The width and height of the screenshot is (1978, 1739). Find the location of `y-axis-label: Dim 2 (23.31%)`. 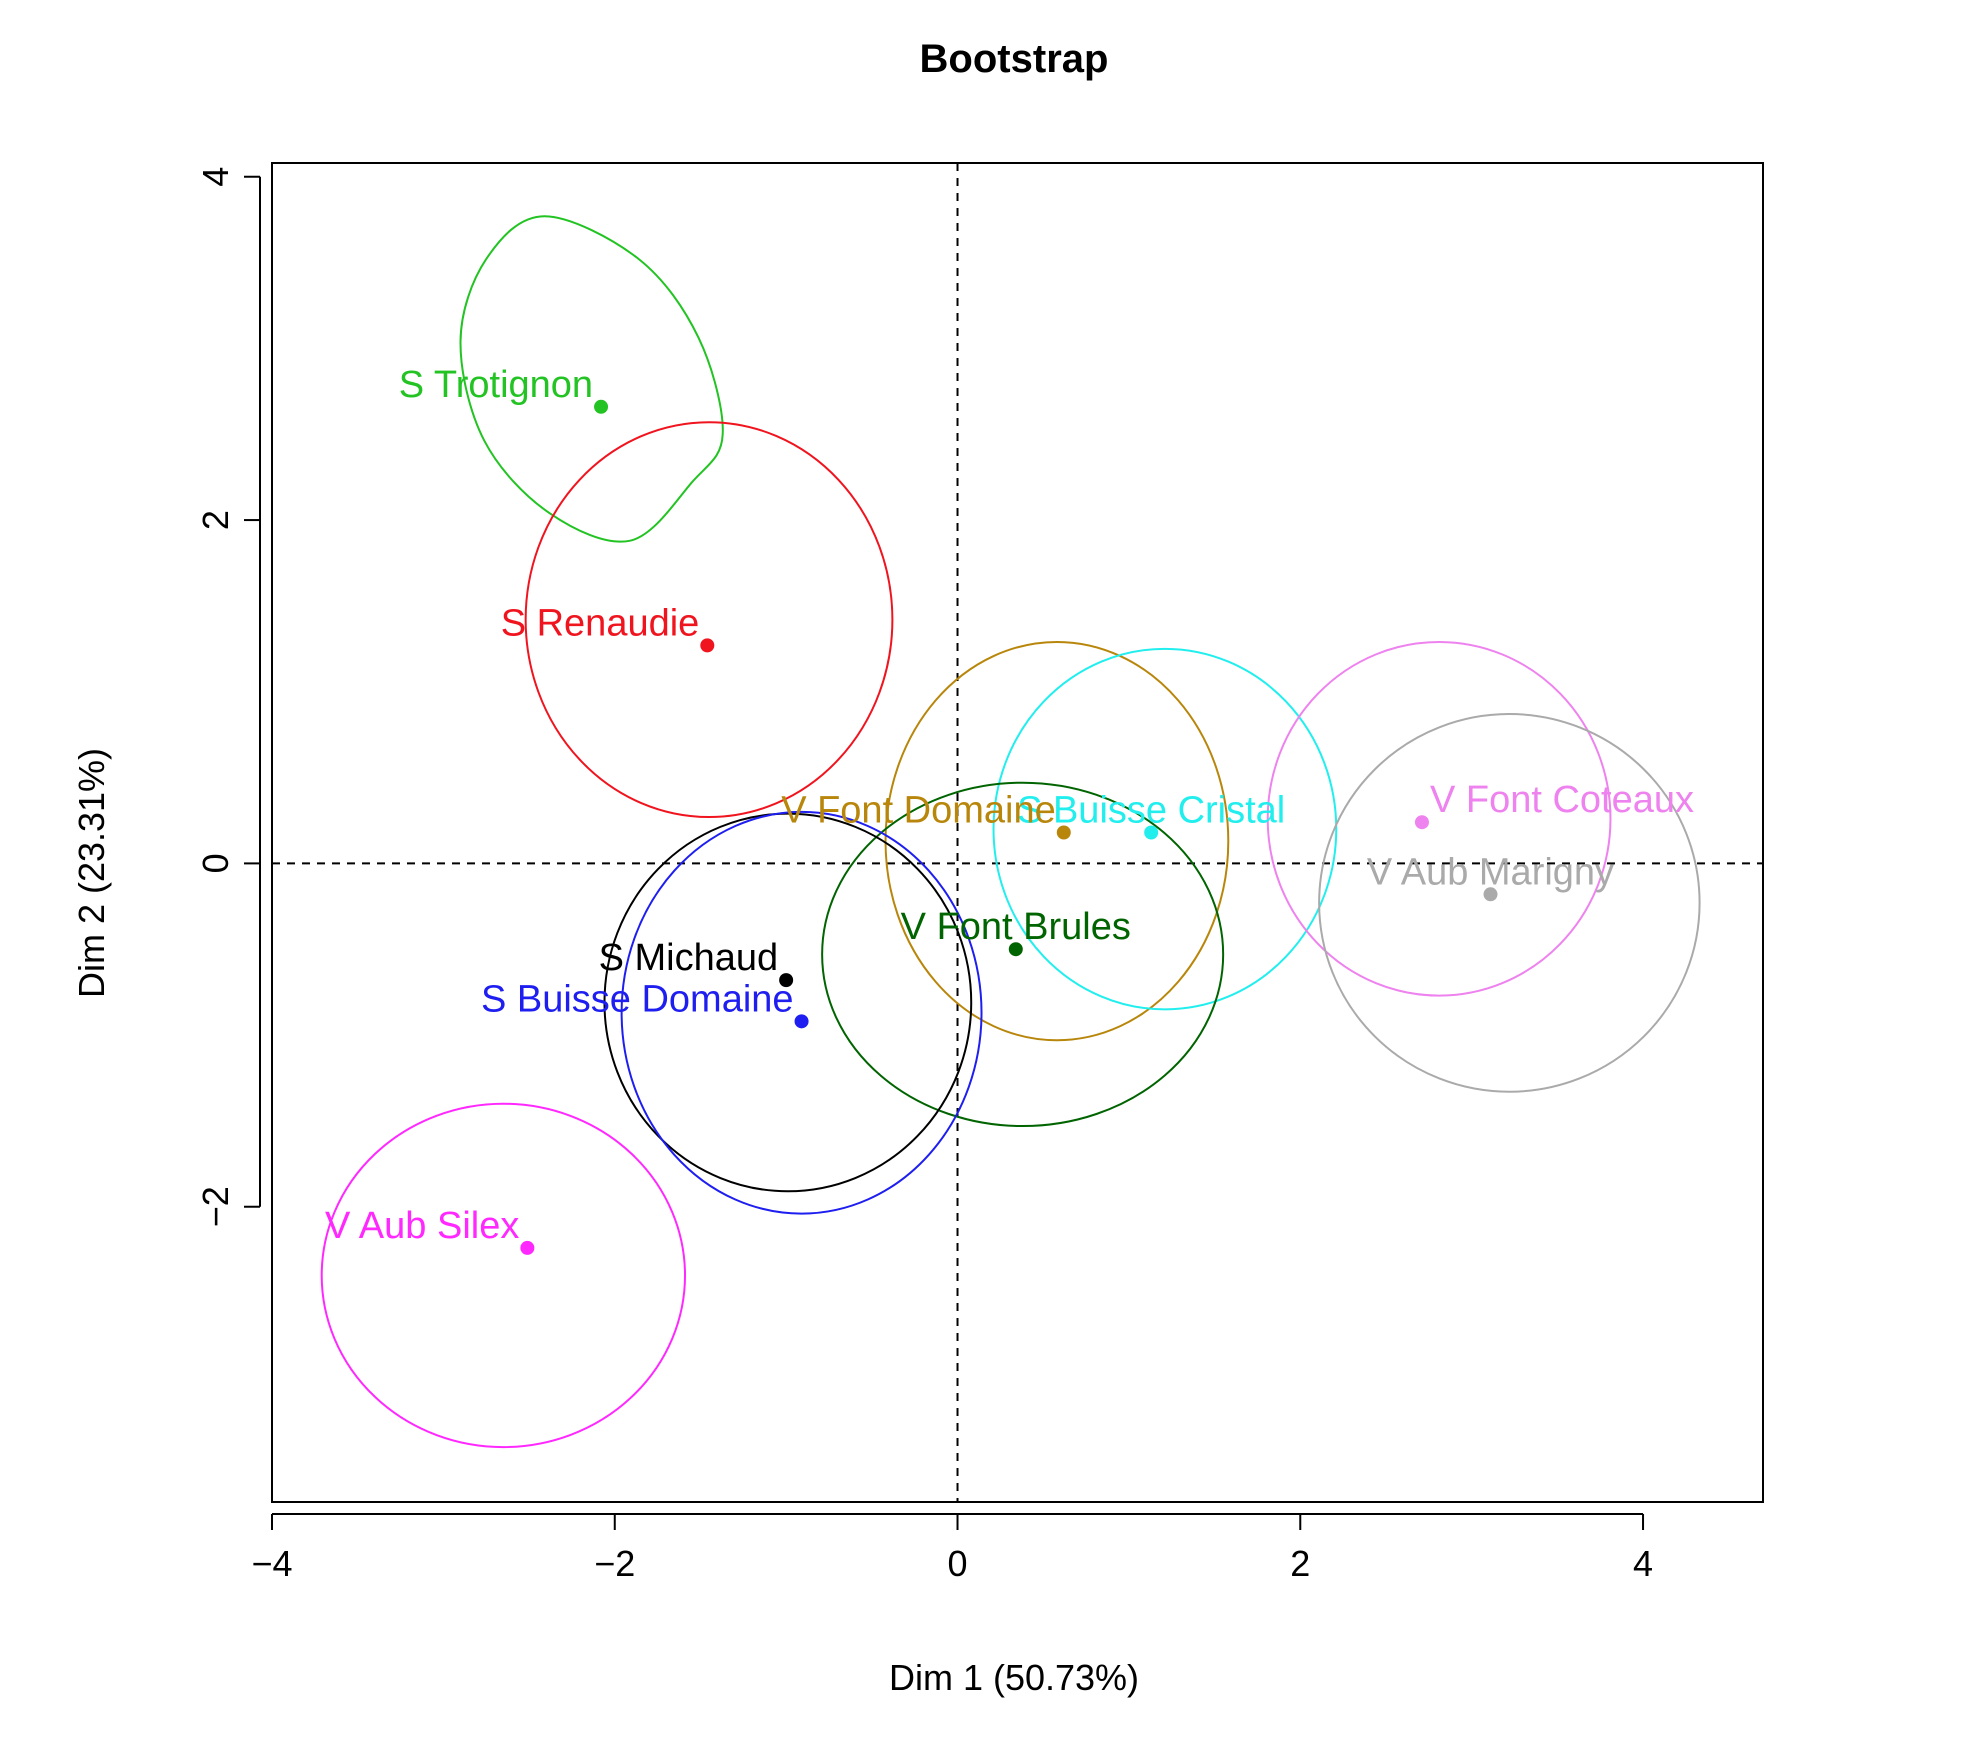

y-axis-label: Dim 2 (23.31%) is located at coordinates (91, 873).